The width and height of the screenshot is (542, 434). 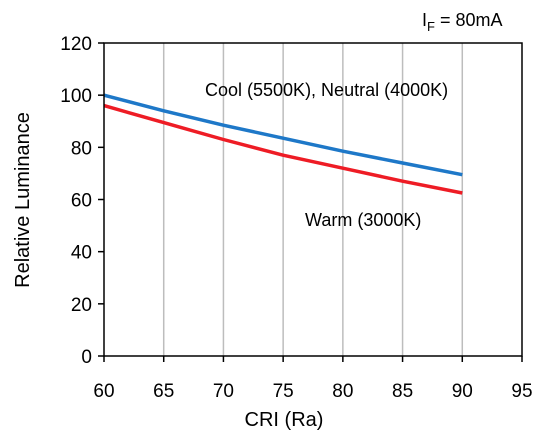 I want to click on x-axis-title: CRI (Ra), so click(x=284, y=420).